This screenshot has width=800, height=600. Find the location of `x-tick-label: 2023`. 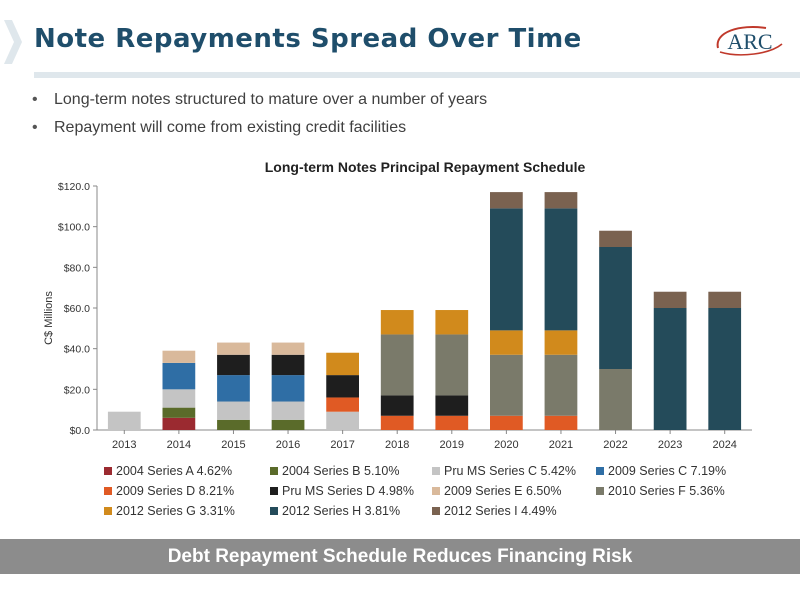

x-tick-label: 2023 is located at coordinates (670, 445).